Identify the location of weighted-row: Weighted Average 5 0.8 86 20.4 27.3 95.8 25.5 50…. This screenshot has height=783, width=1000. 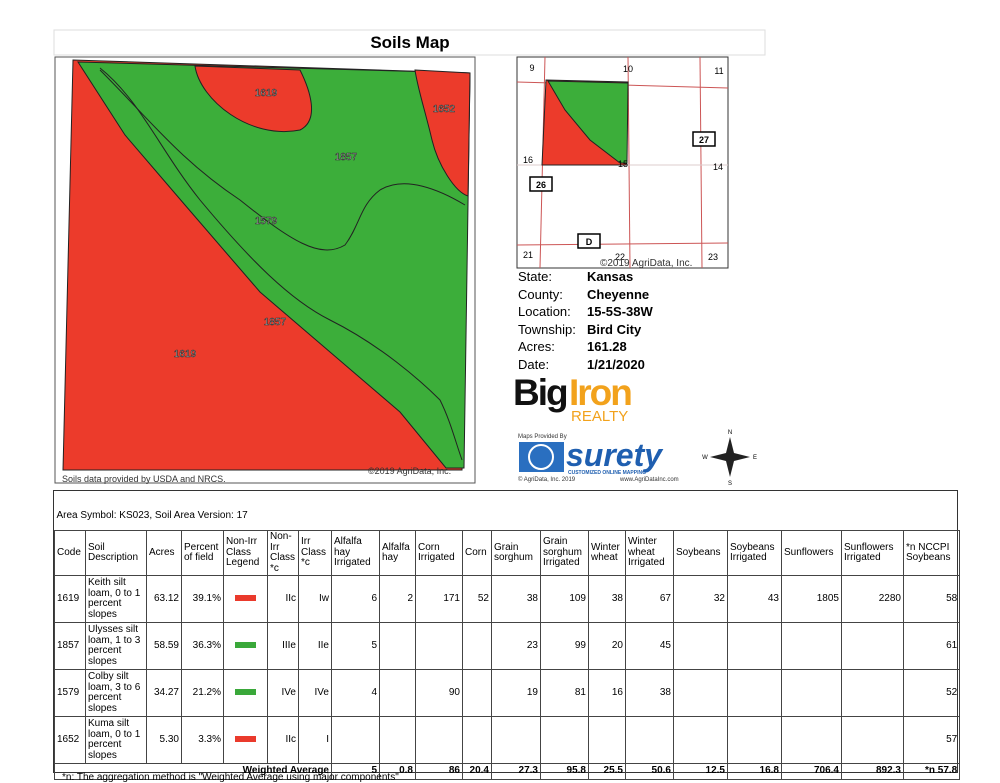
(507, 771).